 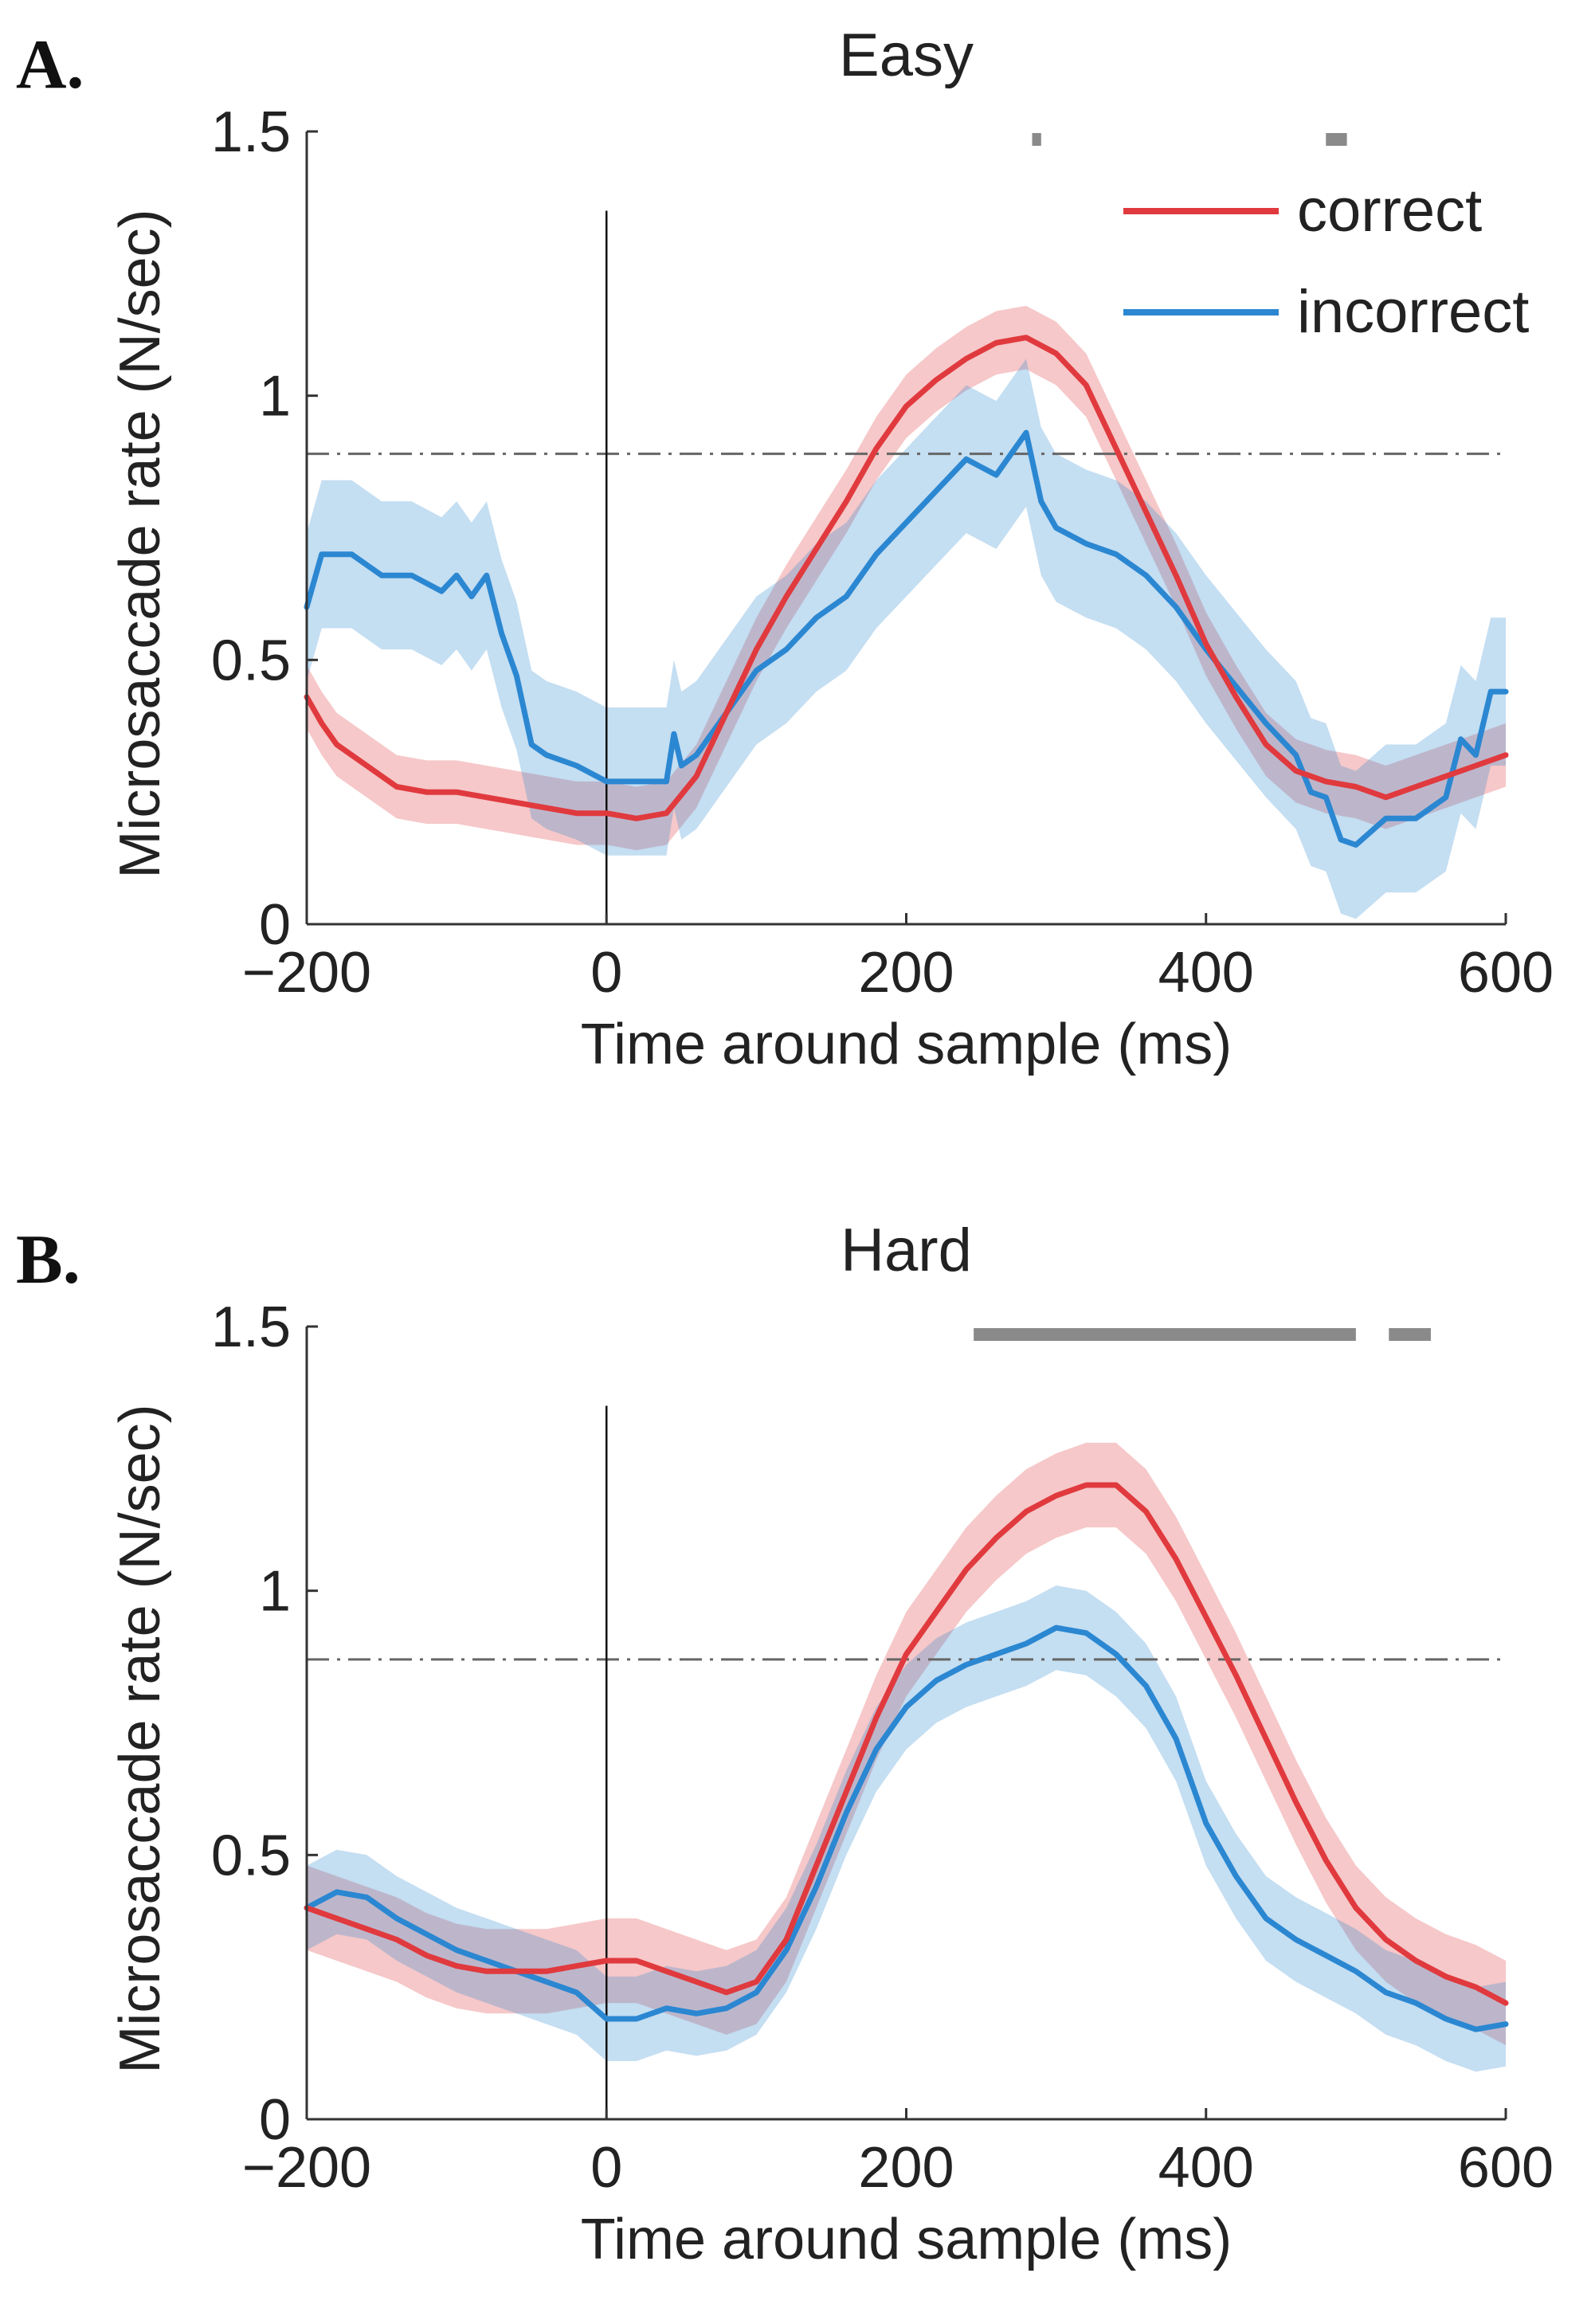 What do you see at coordinates (1413, 312) in the screenshot?
I see `legend-label-incorrect: incorrect` at bounding box center [1413, 312].